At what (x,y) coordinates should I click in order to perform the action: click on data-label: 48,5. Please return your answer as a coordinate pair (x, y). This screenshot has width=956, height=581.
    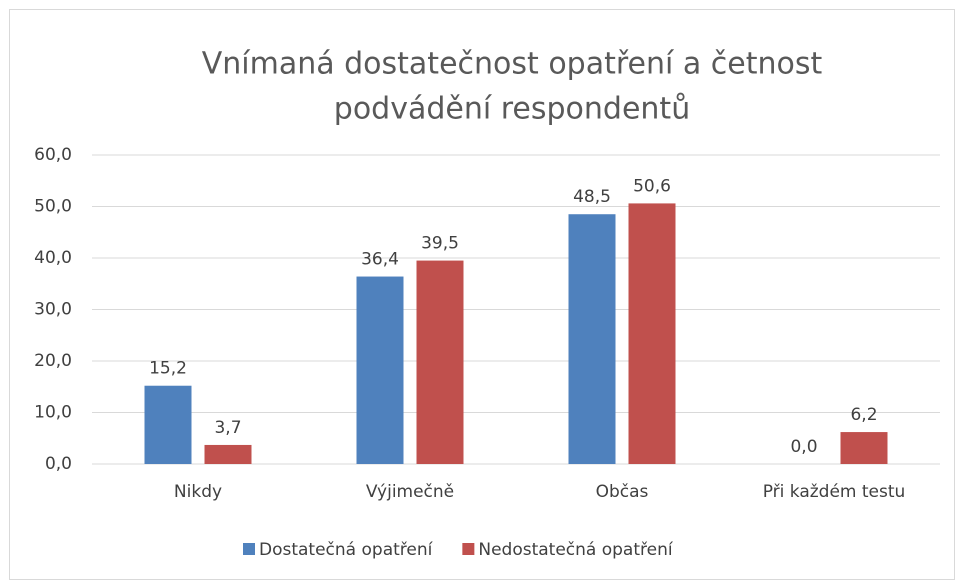
    Looking at the image, I should click on (592, 197).